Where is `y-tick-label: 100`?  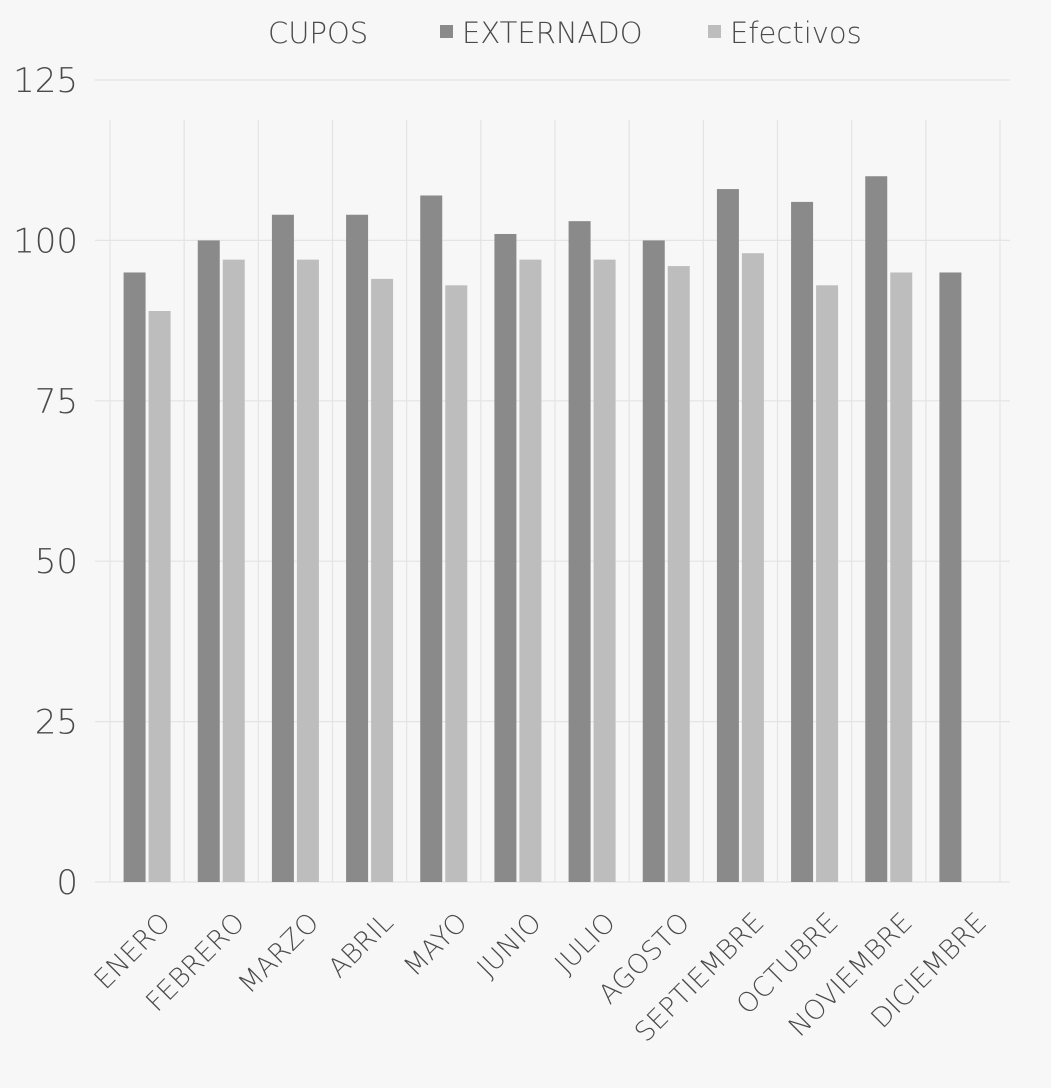
y-tick-label: 100 is located at coordinates (45, 241).